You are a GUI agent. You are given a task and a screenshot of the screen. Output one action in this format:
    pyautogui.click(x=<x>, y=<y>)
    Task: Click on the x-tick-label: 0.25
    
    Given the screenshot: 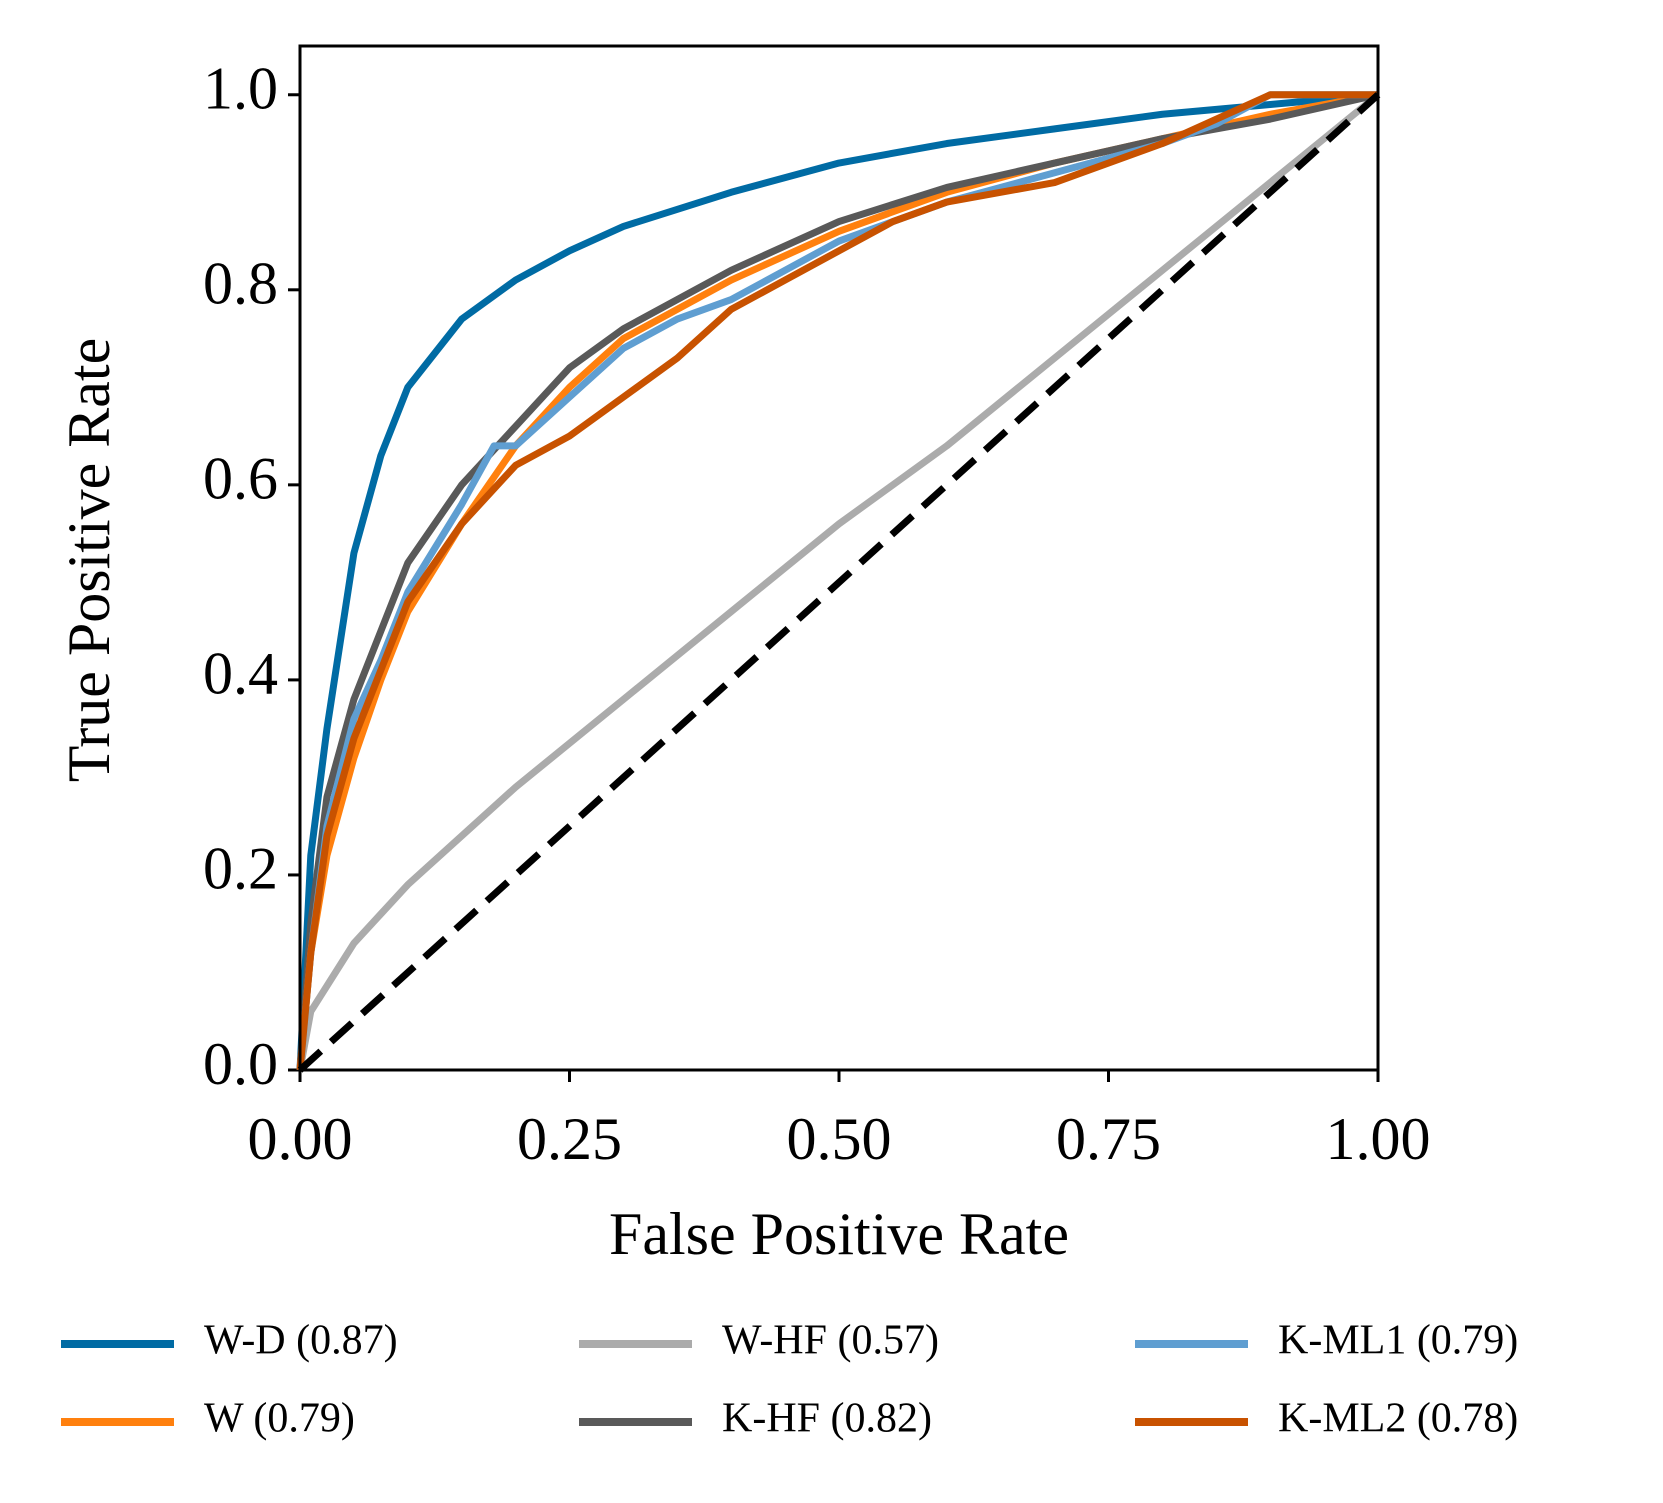 What is the action you would take?
    pyautogui.click(x=569, y=1139)
    